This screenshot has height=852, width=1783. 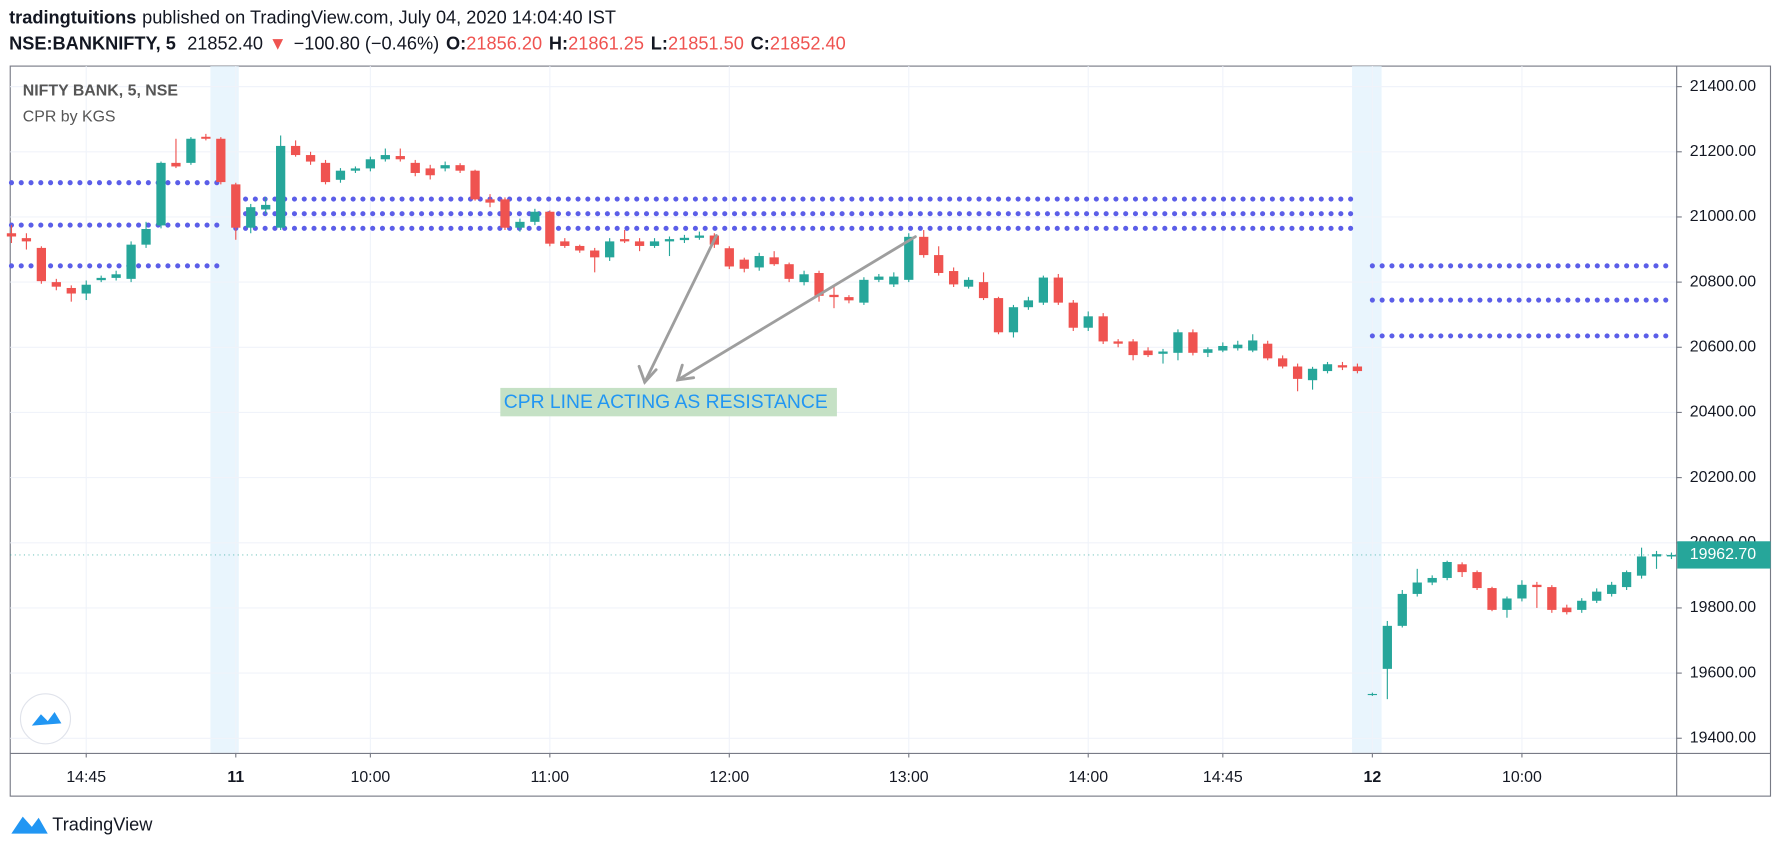 What do you see at coordinates (647, 374) in the screenshot?
I see `arrow-head` at bounding box center [647, 374].